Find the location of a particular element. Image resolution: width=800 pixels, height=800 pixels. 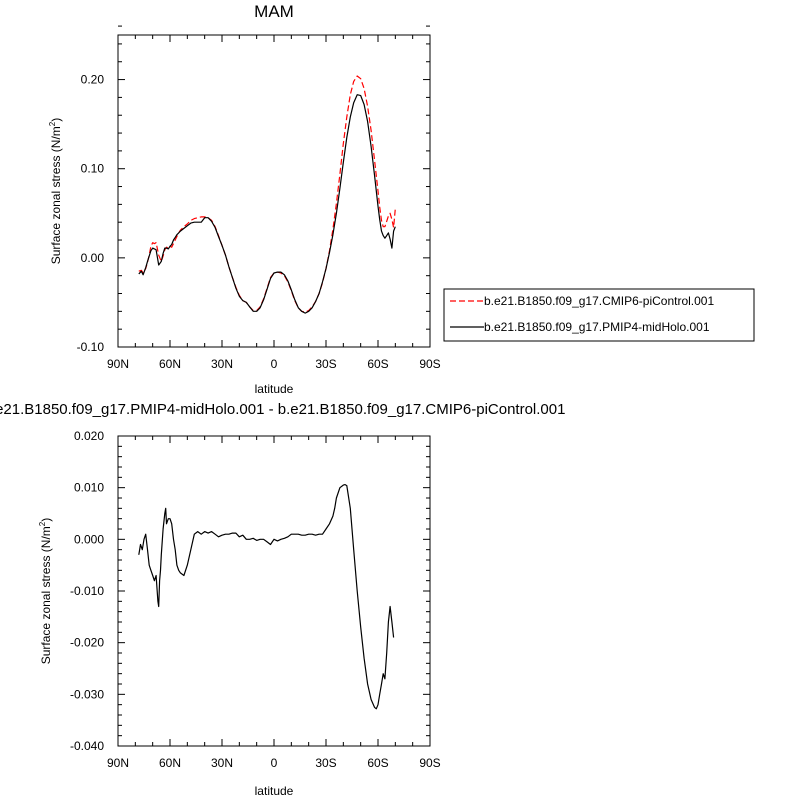

bottom-series-lines is located at coordinates (266, 597).